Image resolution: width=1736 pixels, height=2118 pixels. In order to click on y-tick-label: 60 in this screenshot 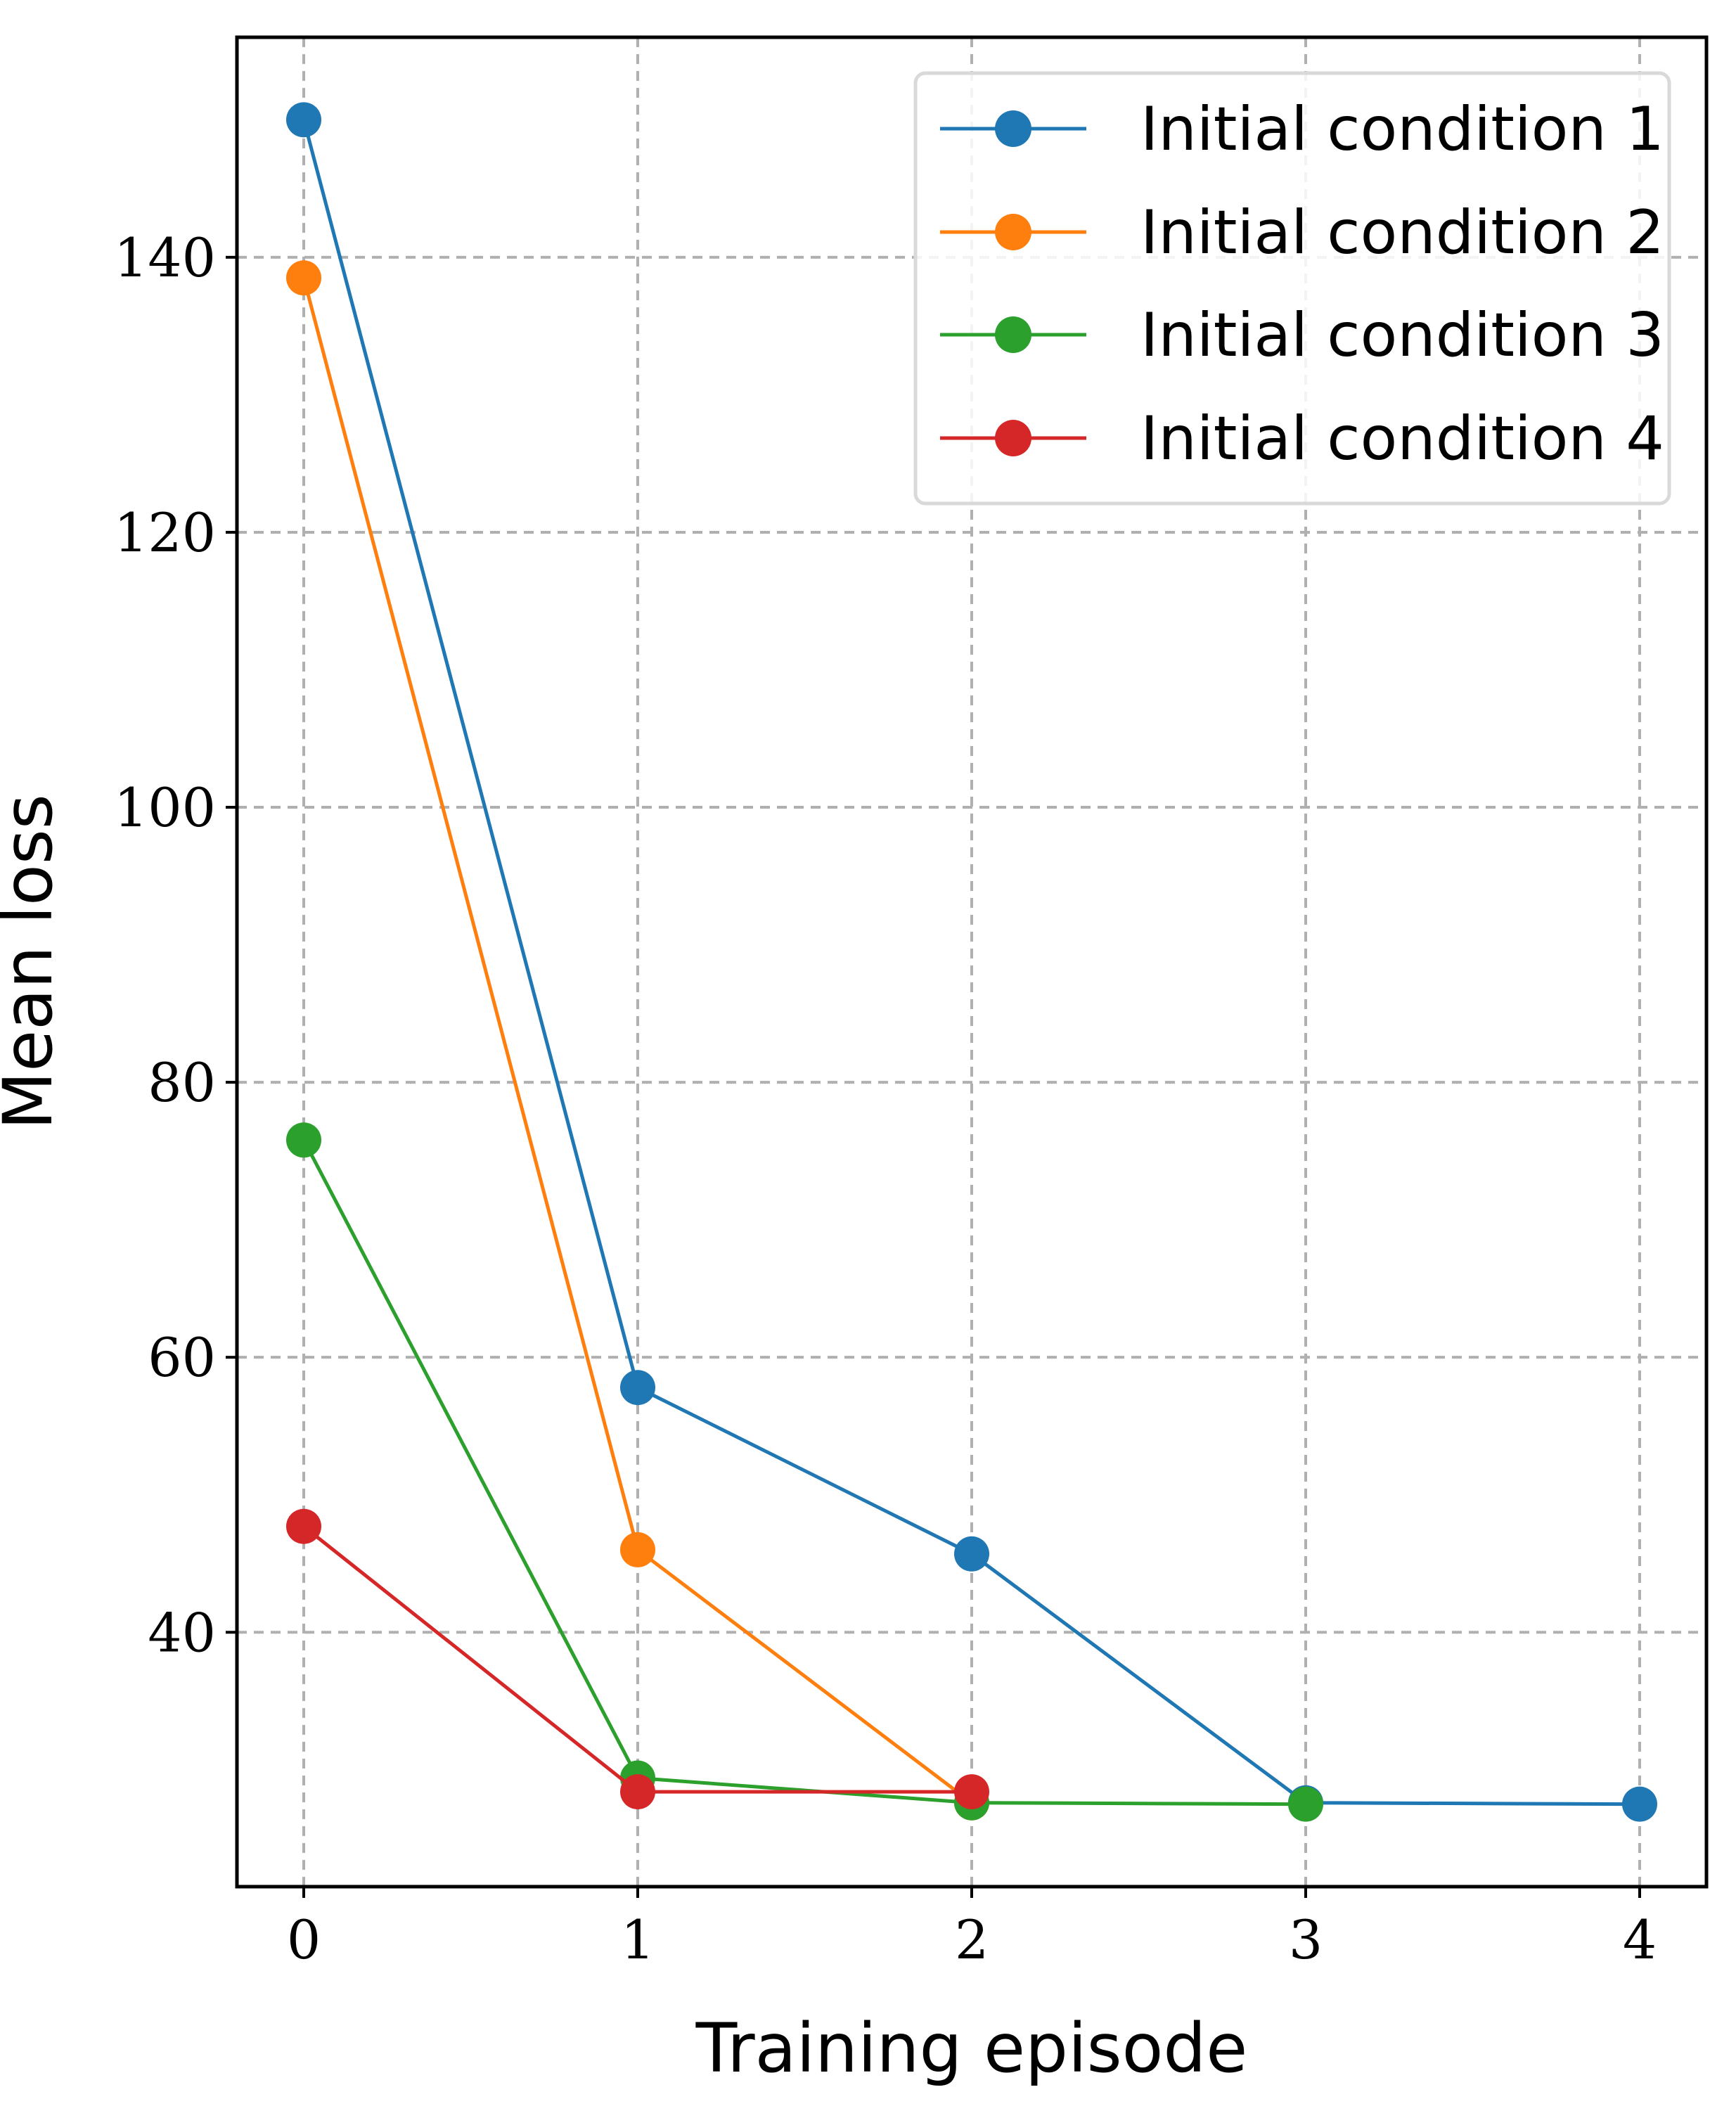, I will do `click(182, 1358)`.